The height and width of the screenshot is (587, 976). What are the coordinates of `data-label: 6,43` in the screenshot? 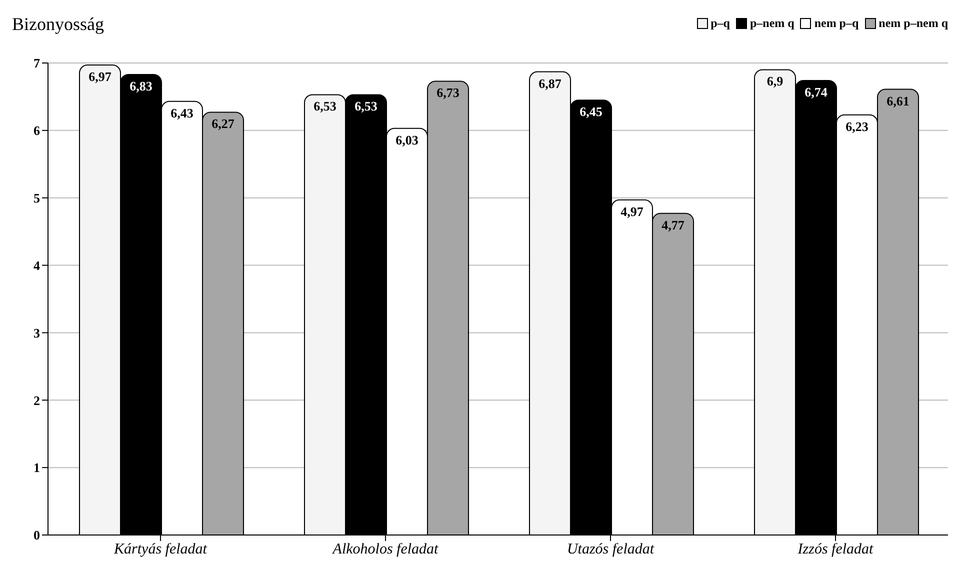 It's located at (182, 112).